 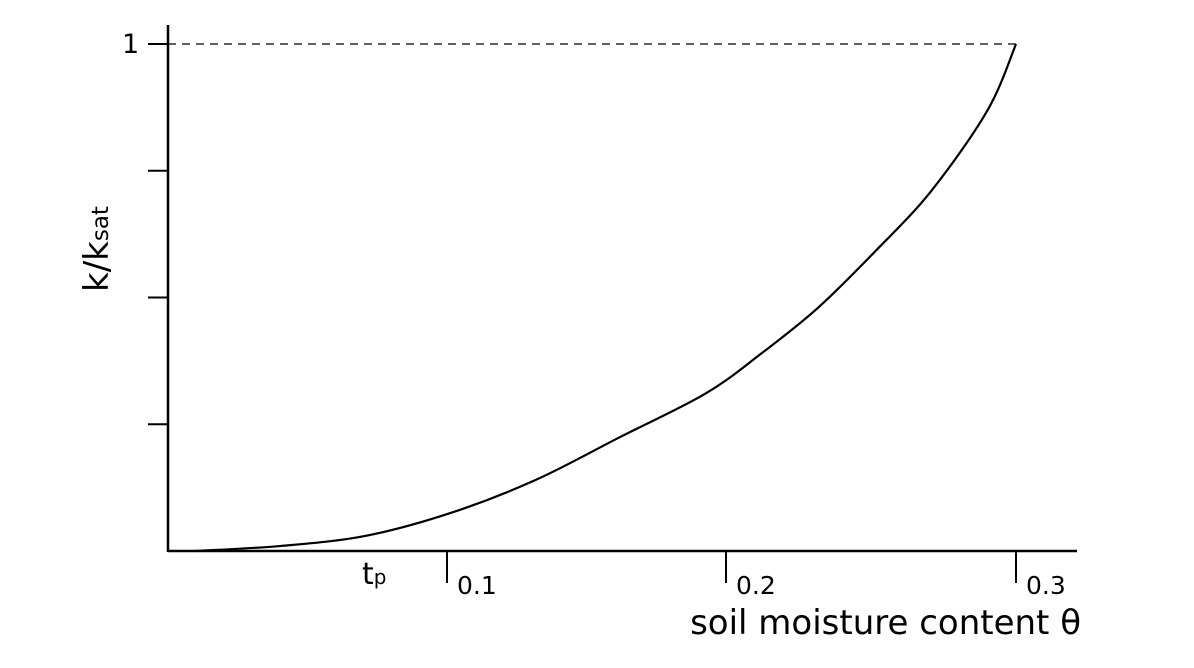 I want to click on y-axis-label-main: k/k, so click(x=97, y=266).